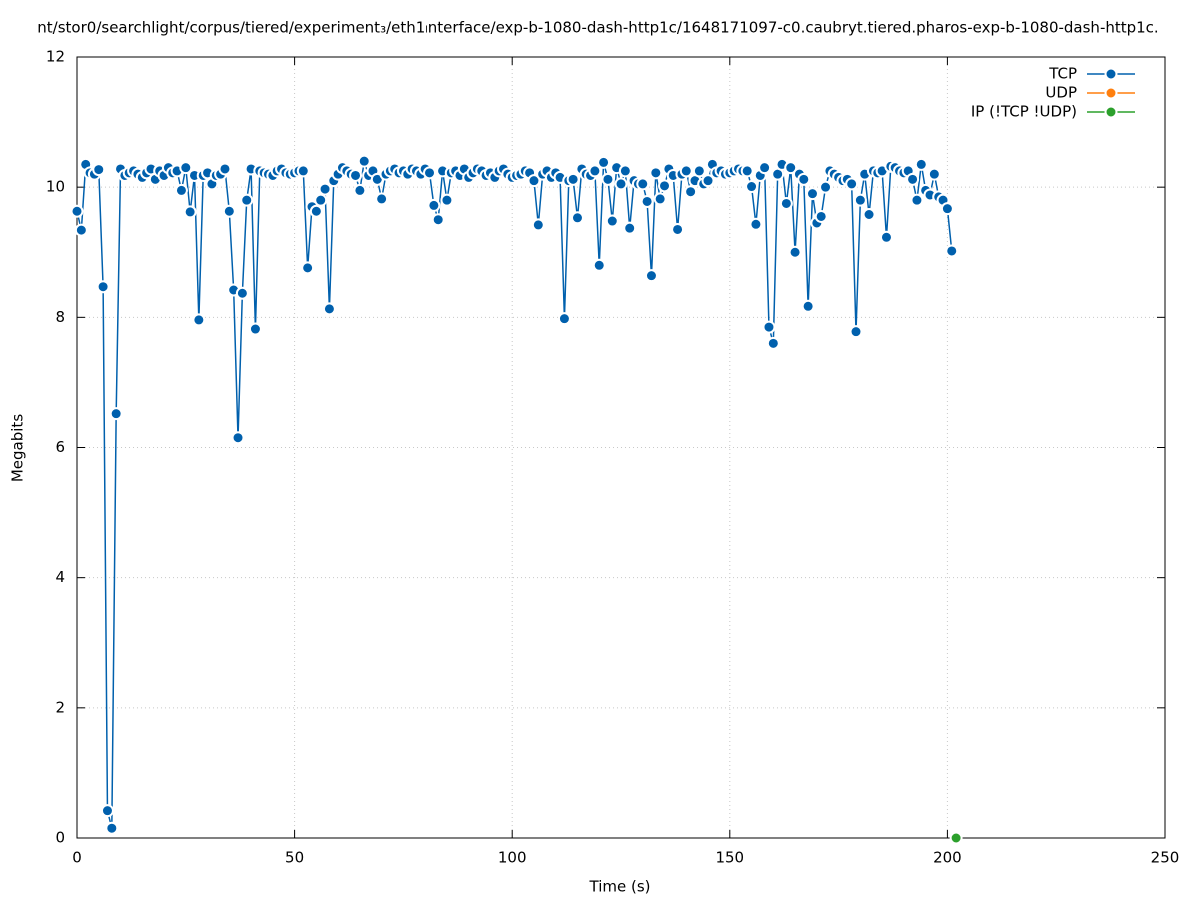  Describe the element at coordinates (60, 707) in the screenshot. I see `y-tick-label: 2` at that location.